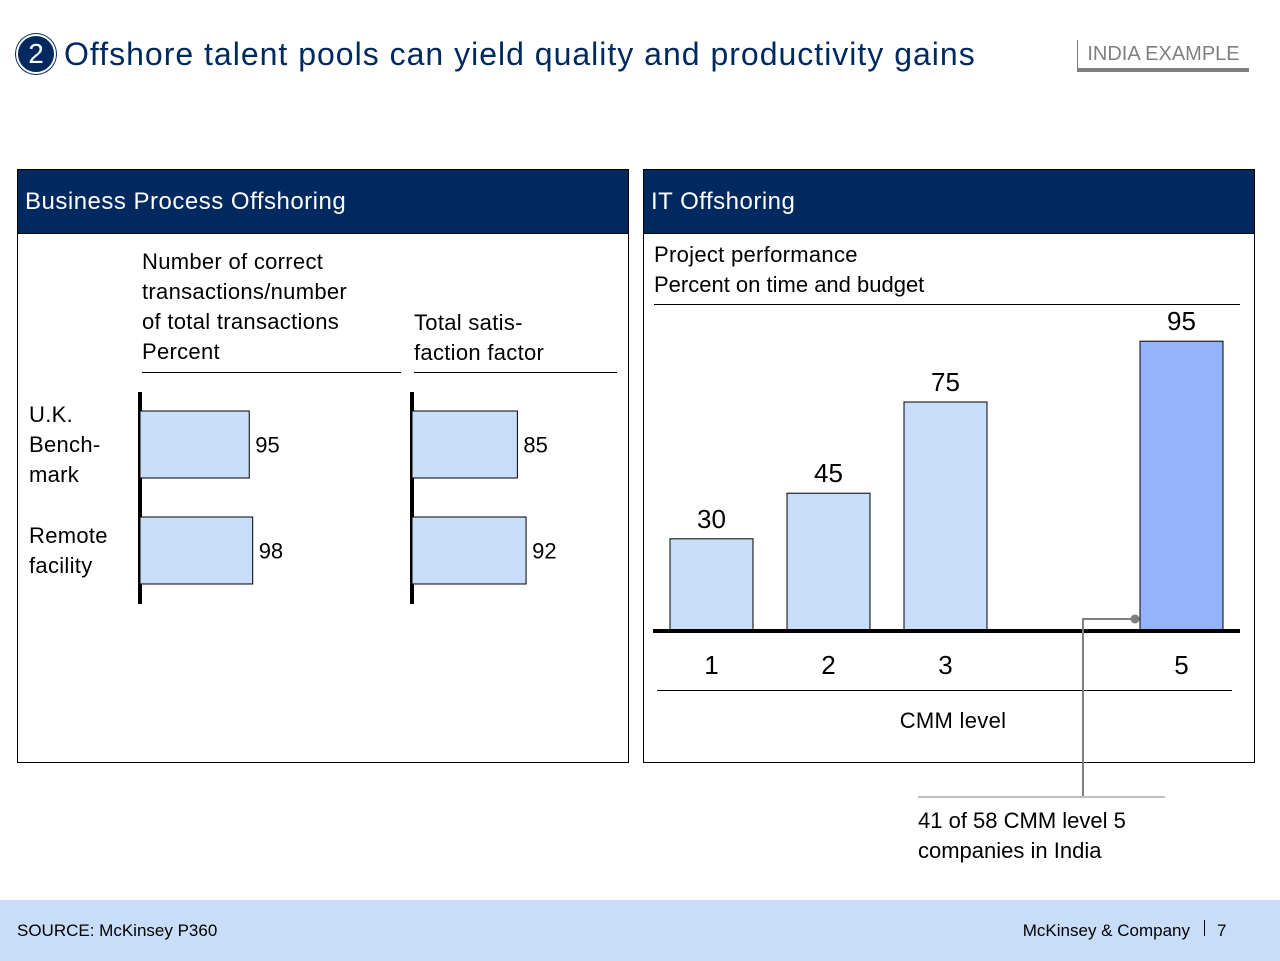 The height and width of the screenshot is (961, 1280). What do you see at coordinates (711, 665) in the screenshot?
I see `it-category-label: 1` at bounding box center [711, 665].